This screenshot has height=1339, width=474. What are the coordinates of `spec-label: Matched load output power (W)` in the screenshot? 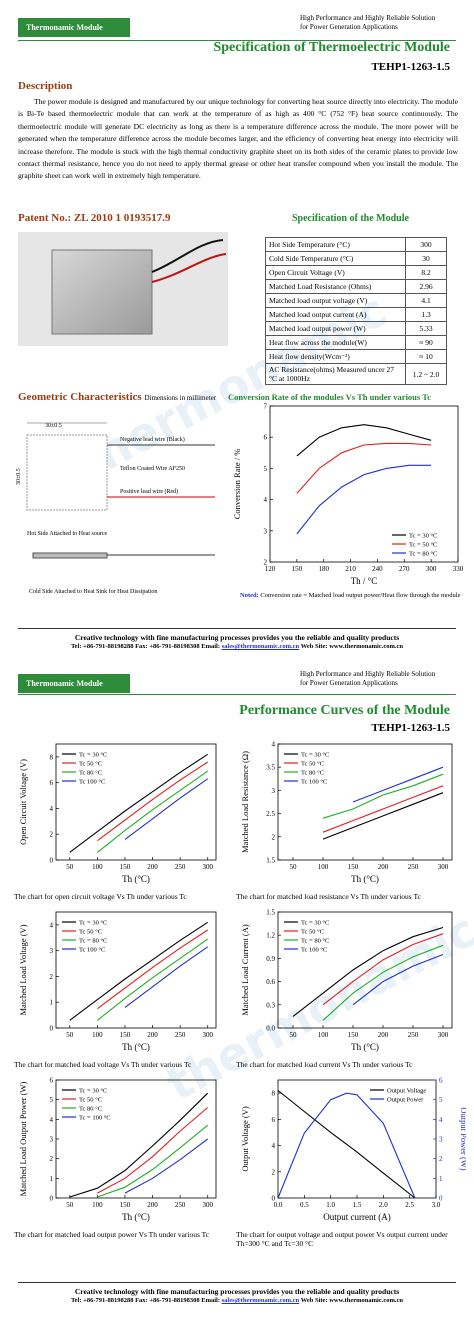 It's located at (335, 328).